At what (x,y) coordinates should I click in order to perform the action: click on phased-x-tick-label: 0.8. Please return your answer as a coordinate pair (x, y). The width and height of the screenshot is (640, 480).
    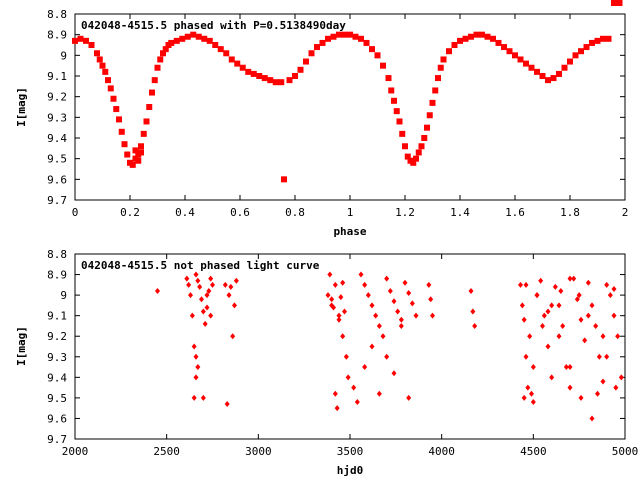
    Looking at the image, I should click on (295, 212).